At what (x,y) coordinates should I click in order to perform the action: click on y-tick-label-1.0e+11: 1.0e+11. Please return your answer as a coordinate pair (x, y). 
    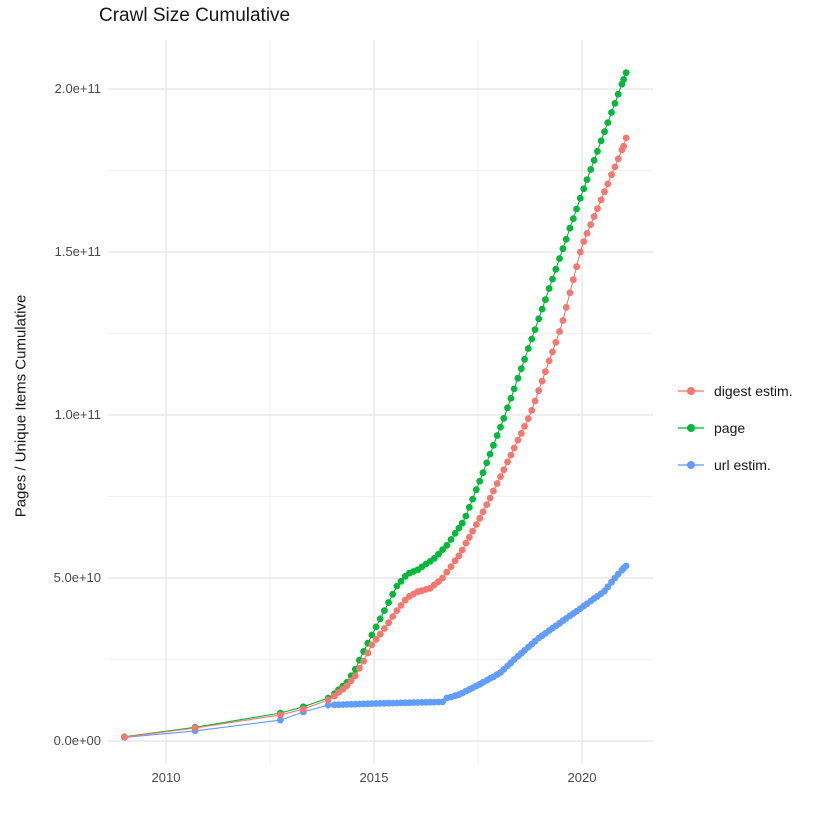
    Looking at the image, I should click on (77, 414).